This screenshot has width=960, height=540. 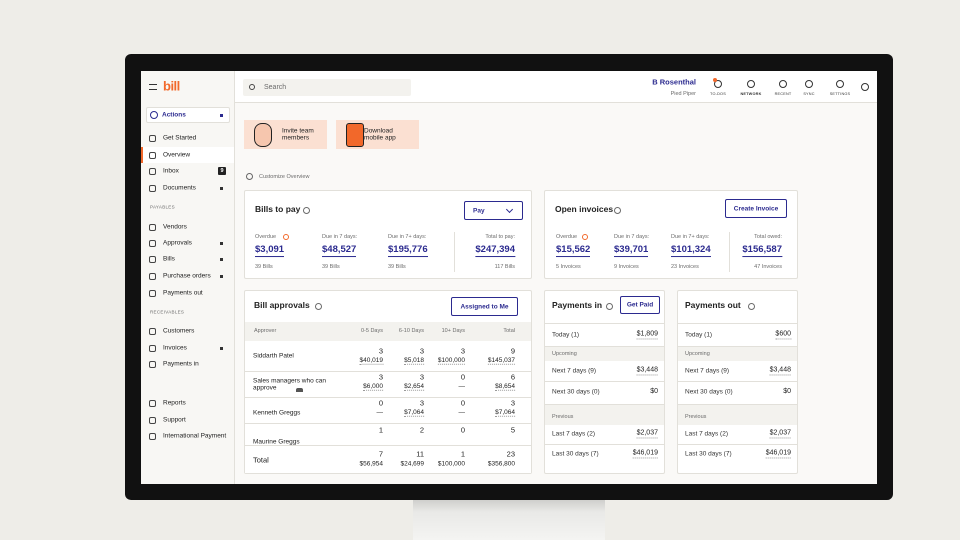 I want to click on amount: $6,000, so click(x=373, y=387).